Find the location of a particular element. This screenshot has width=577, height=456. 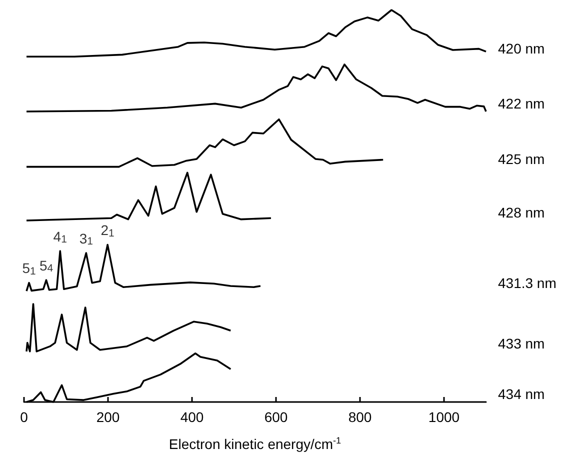

x-tick-label: 0 is located at coordinates (24, 417).